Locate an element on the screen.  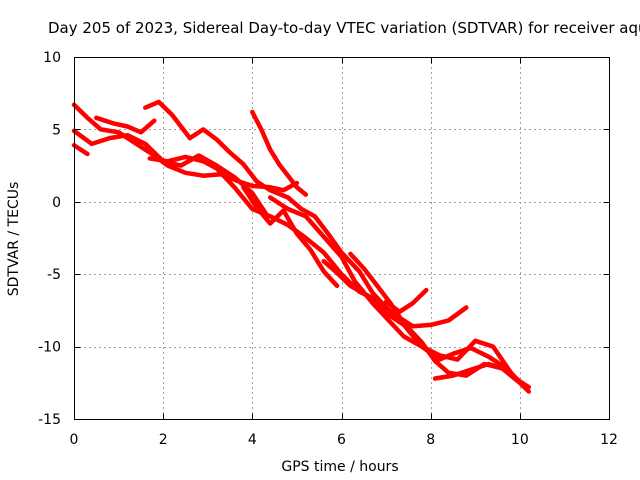
y-tick-label: -15 is located at coordinates (49, 420).